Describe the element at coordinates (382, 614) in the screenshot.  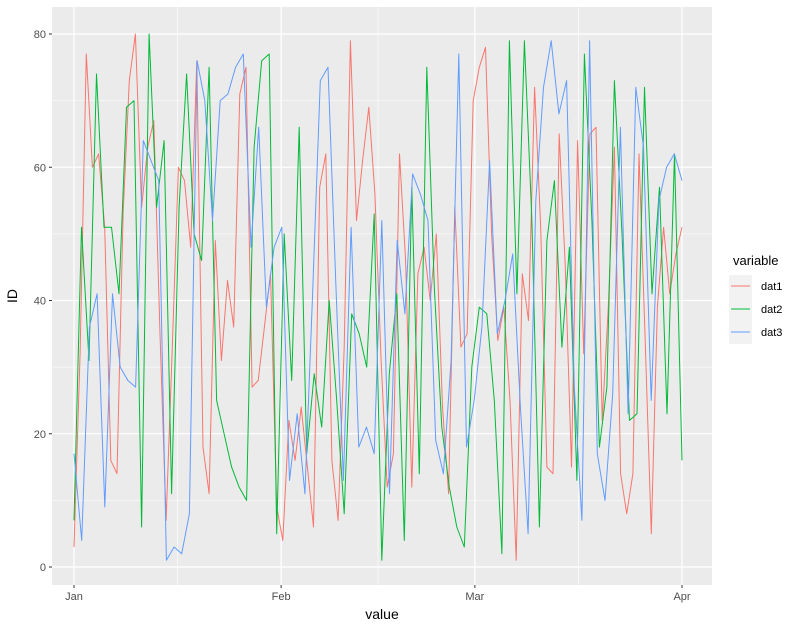
I see `x-axis-title: value` at that location.